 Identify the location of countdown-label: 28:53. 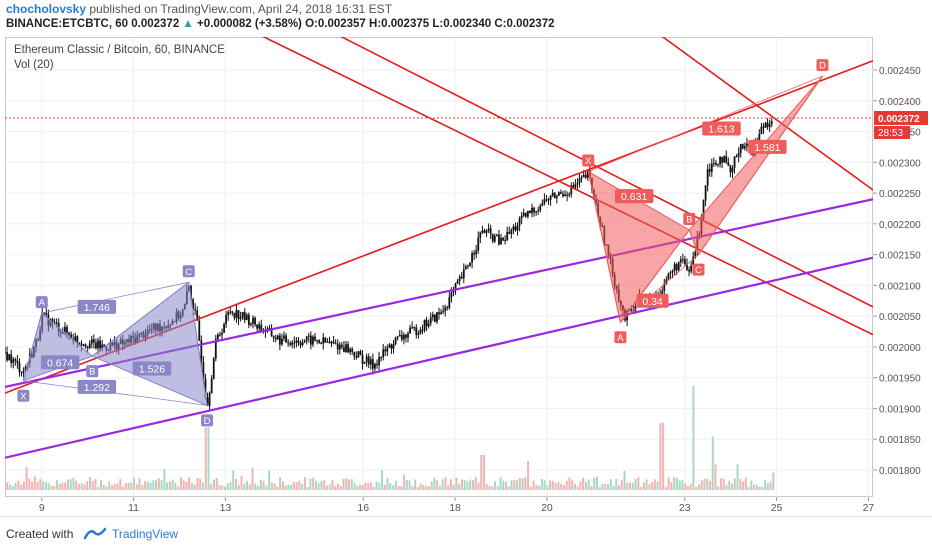
(890, 133).